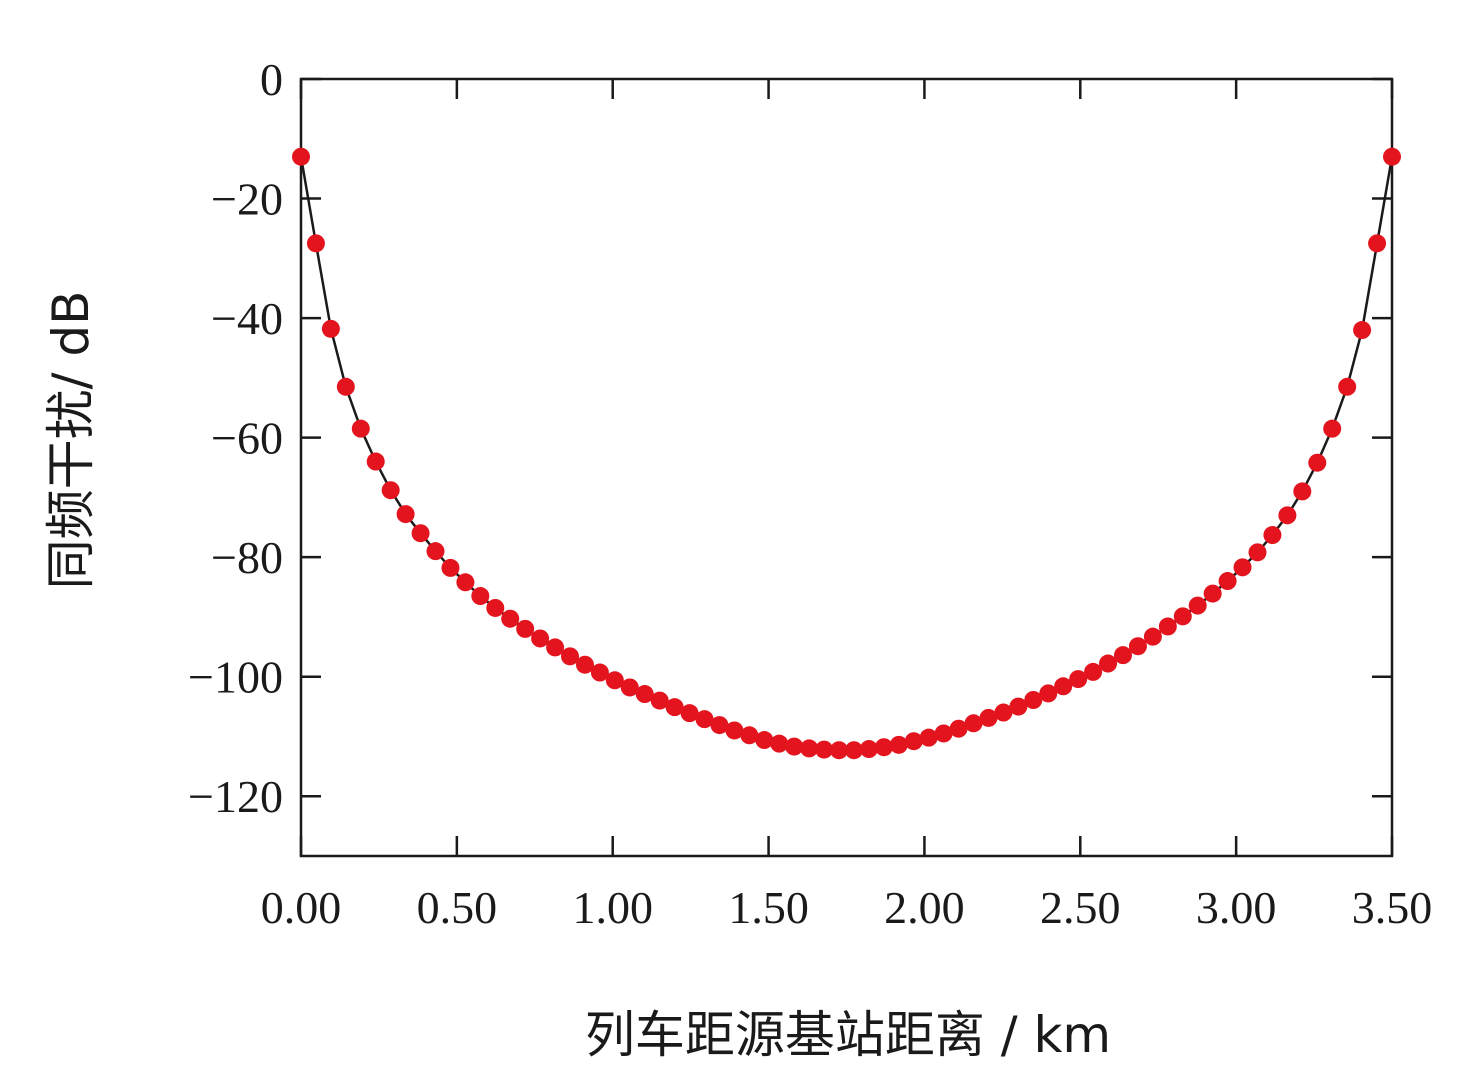 Image resolution: width=1478 pixels, height=1080 pixels. What do you see at coordinates (235, 677) in the screenshot?
I see `y-tick-label: −100` at bounding box center [235, 677].